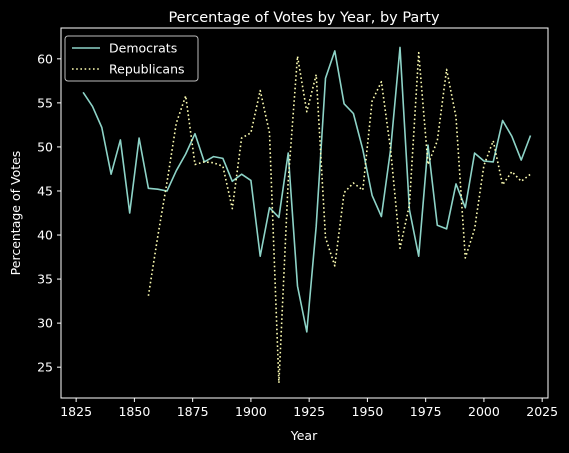  What do you see at coordinates (484, 411) in the screenshot?
I see `x-tick-label: 2000` at bounding box center [484, 411].